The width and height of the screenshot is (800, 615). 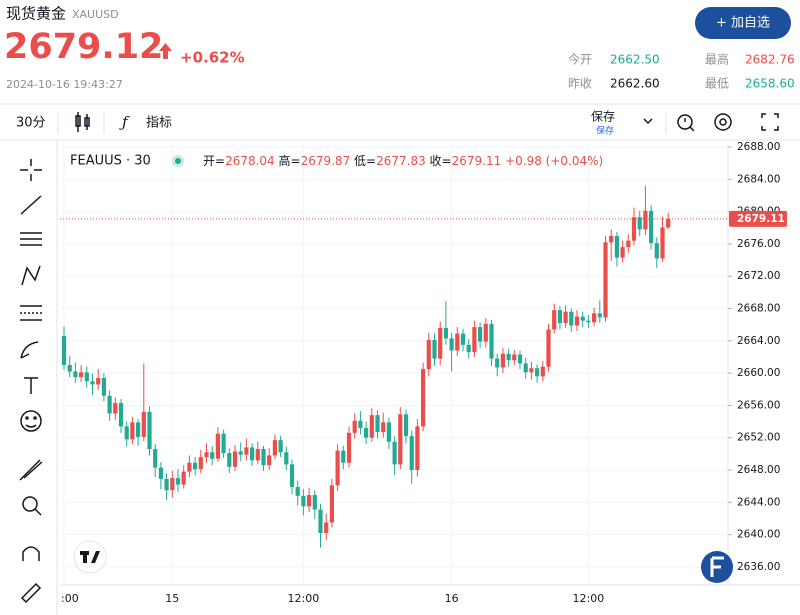 What do you see at coordinates (441, 161) in the screenshot?
I see `legend-label: 收=` at bounding box center [441, 161].